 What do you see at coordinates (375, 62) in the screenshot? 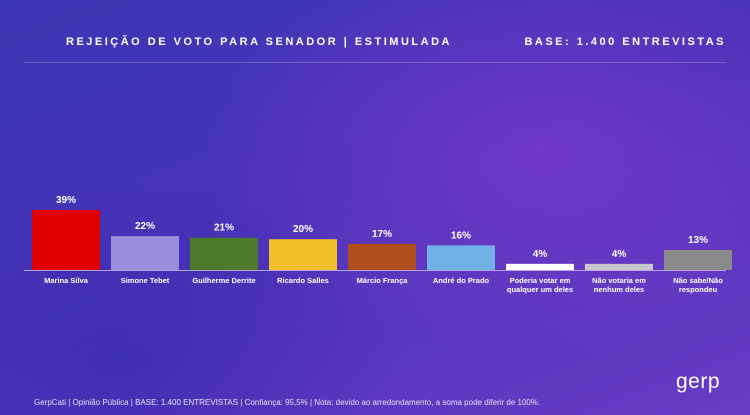
I see `header-divider` at bounding box center [375, 62].